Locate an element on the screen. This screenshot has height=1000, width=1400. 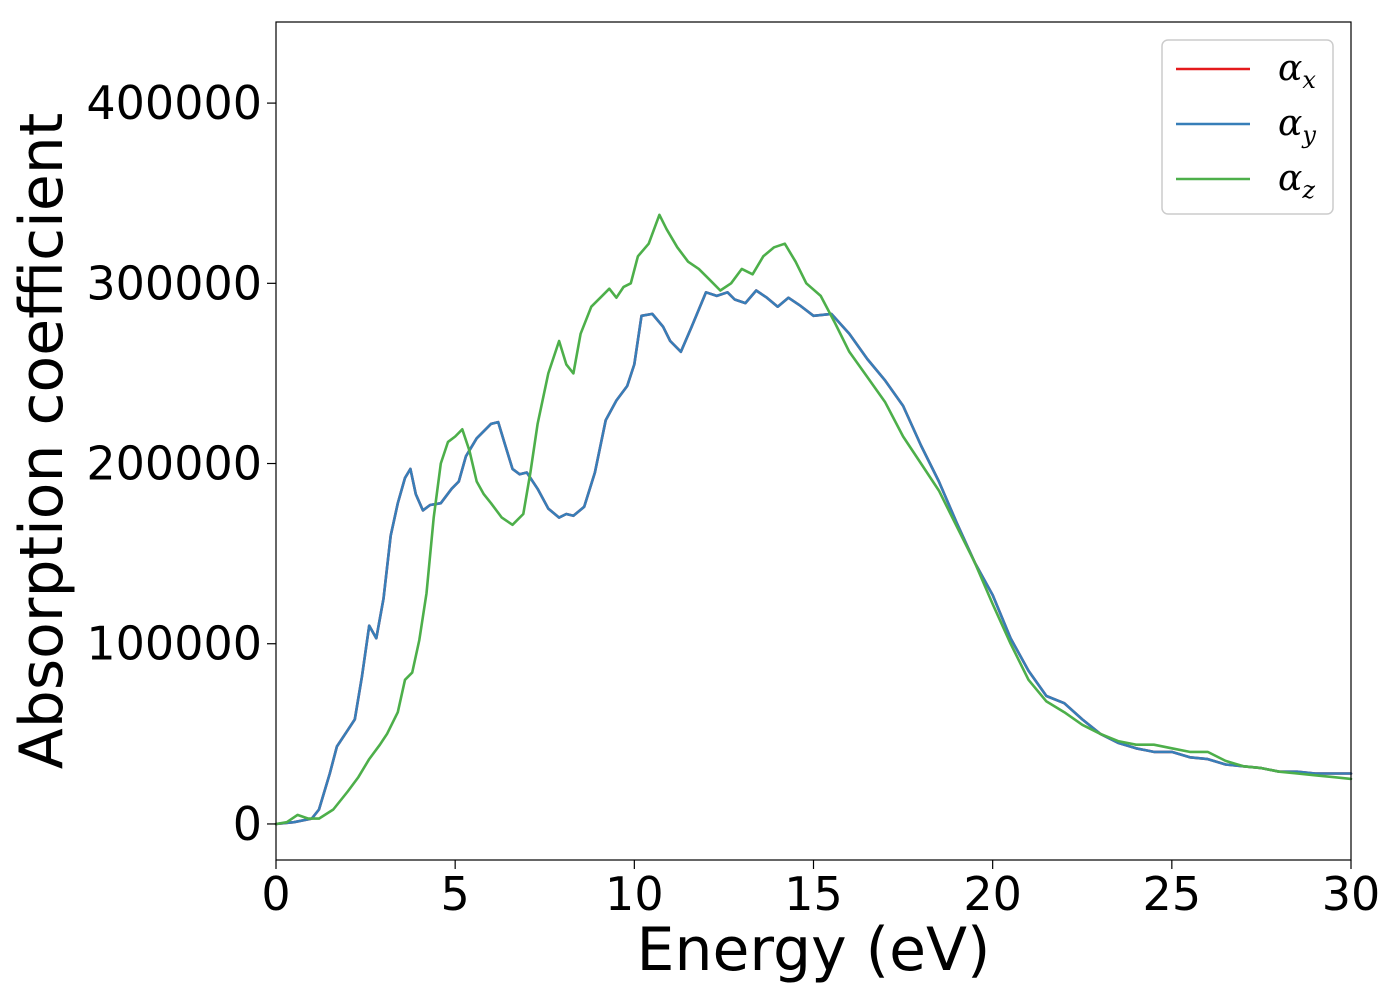
y-tick-label: 300000 is located at coordinates (174, 283).